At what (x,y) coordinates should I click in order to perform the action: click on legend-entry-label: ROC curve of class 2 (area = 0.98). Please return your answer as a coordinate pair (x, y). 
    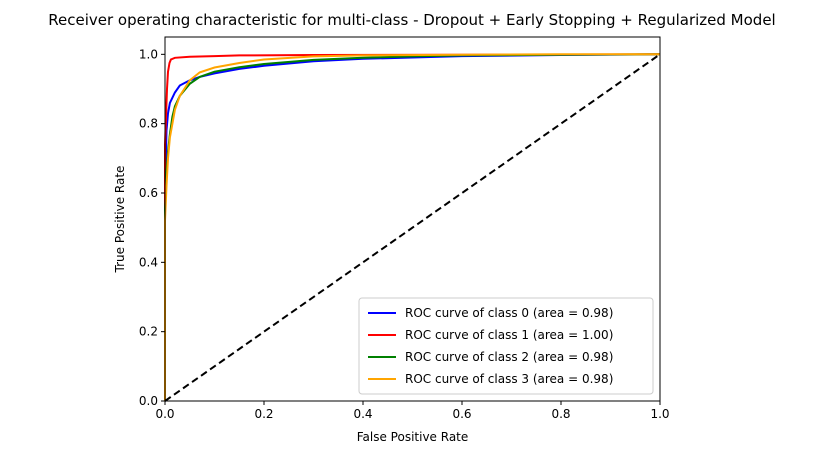
    Looking at the image, I should click on (509, 357).